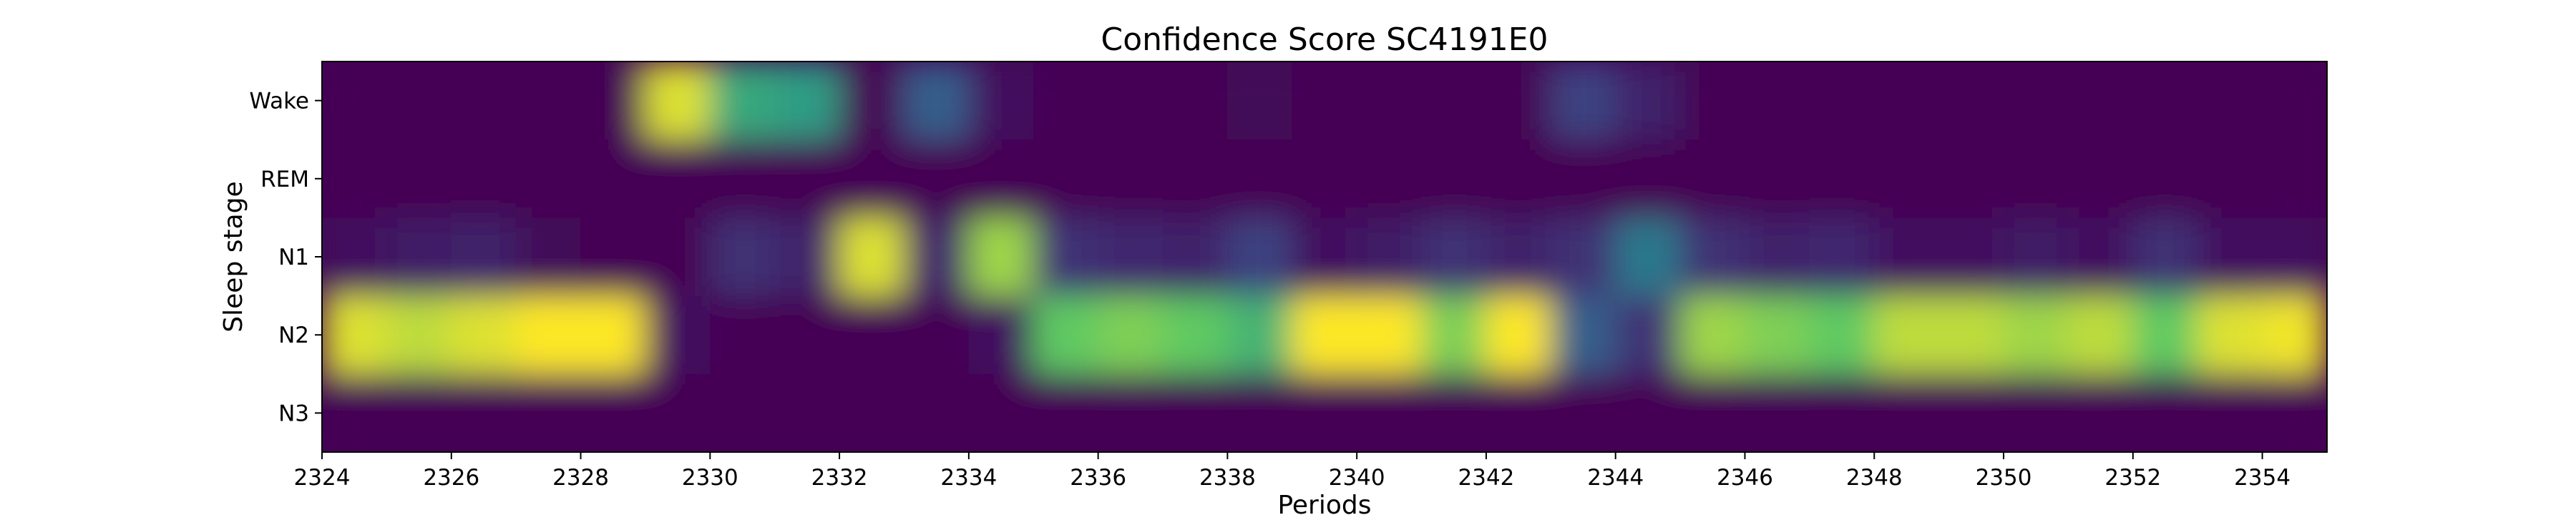 This screenshot has height=515, width=2576. Describe the element at coordinates (2132, 478) in the screenshot. I see `x-tick-label: 2352` at that location.